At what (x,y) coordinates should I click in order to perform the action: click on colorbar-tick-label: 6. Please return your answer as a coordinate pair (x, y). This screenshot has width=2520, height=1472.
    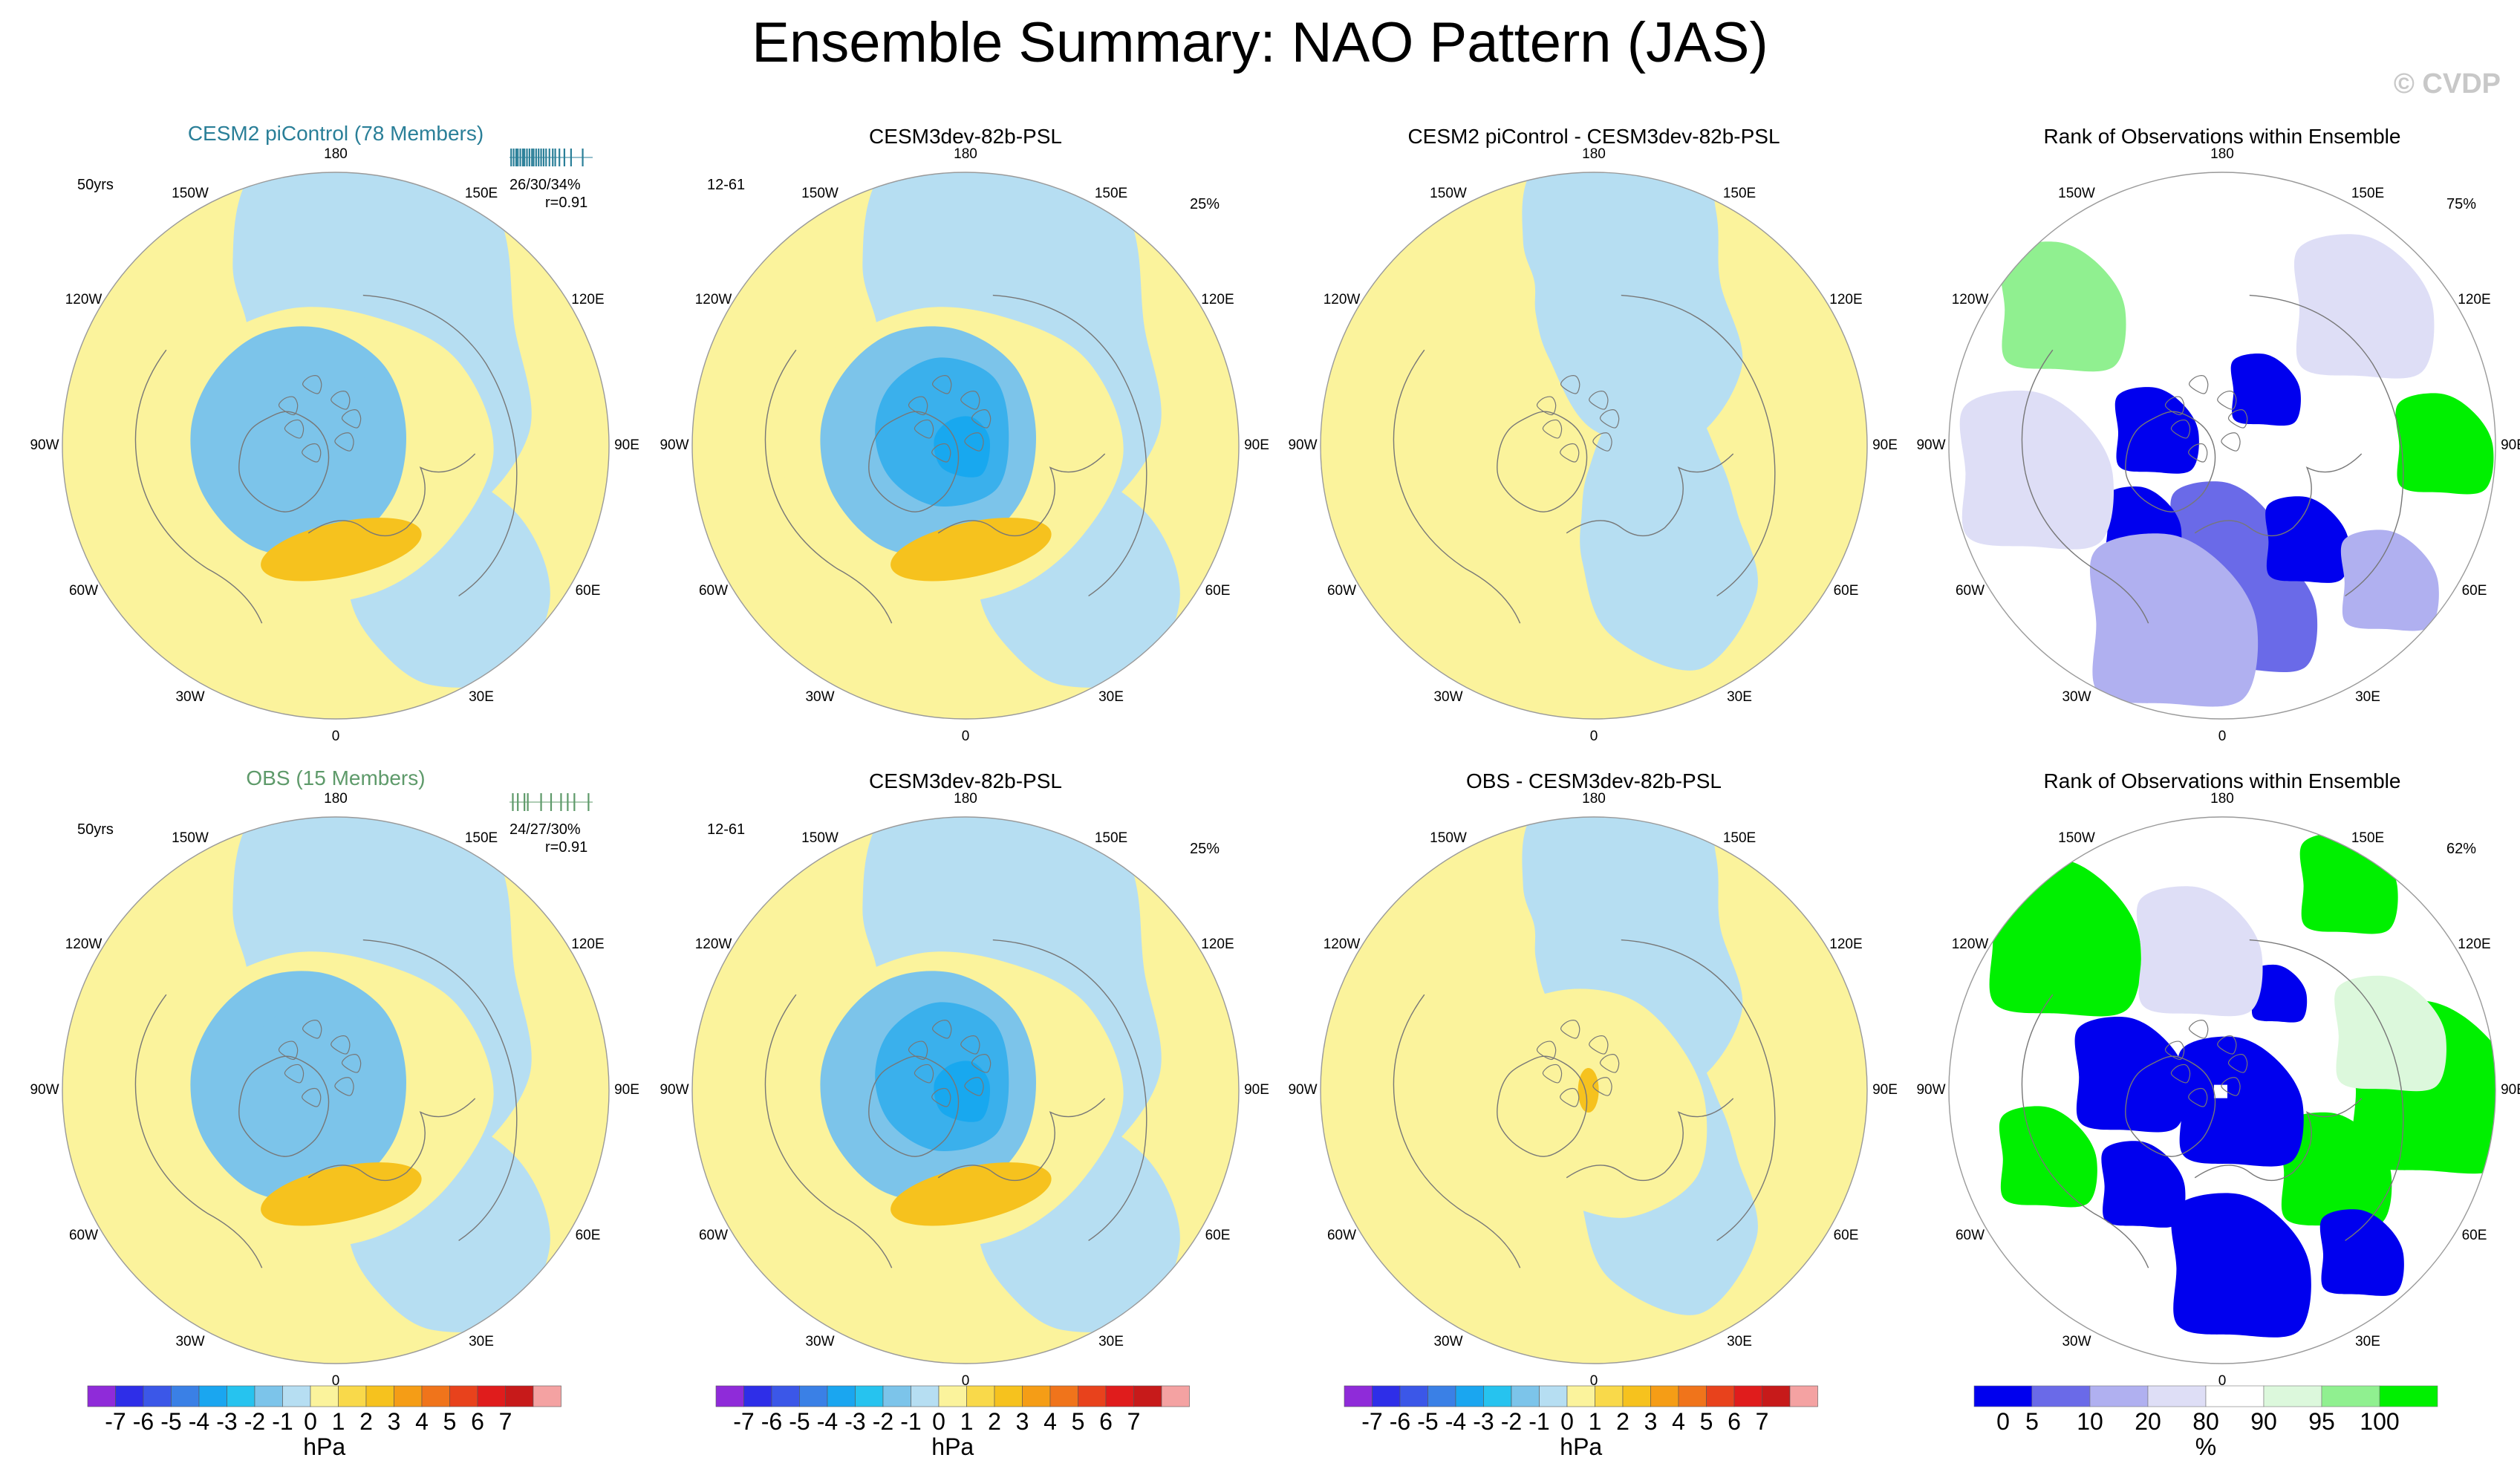
    Looking at the image, I should click on (1106, 1421).